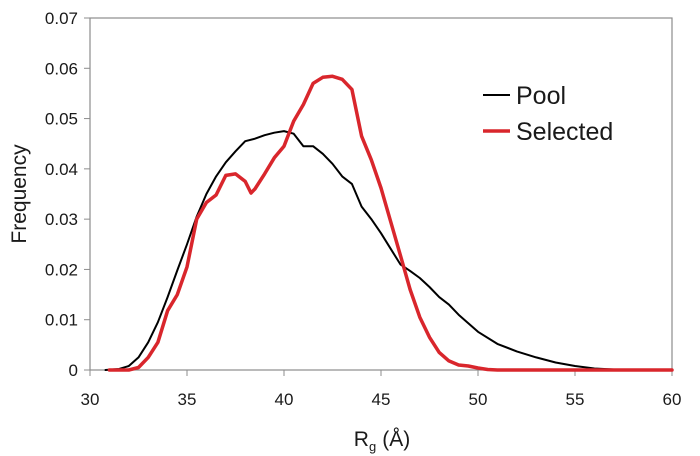 The height and width of the screenshot is (456, 700). What do you see at coordinates (672, 399) in the screenshot?
I see `x-tick-label: 60` at bounding box center [672, 399].